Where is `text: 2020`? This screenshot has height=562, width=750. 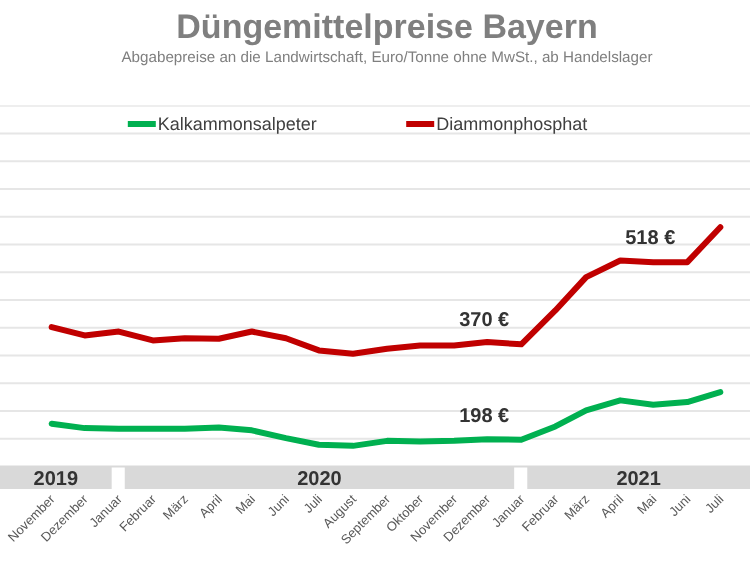 text: 2020 is located at coordinates (320, 480).